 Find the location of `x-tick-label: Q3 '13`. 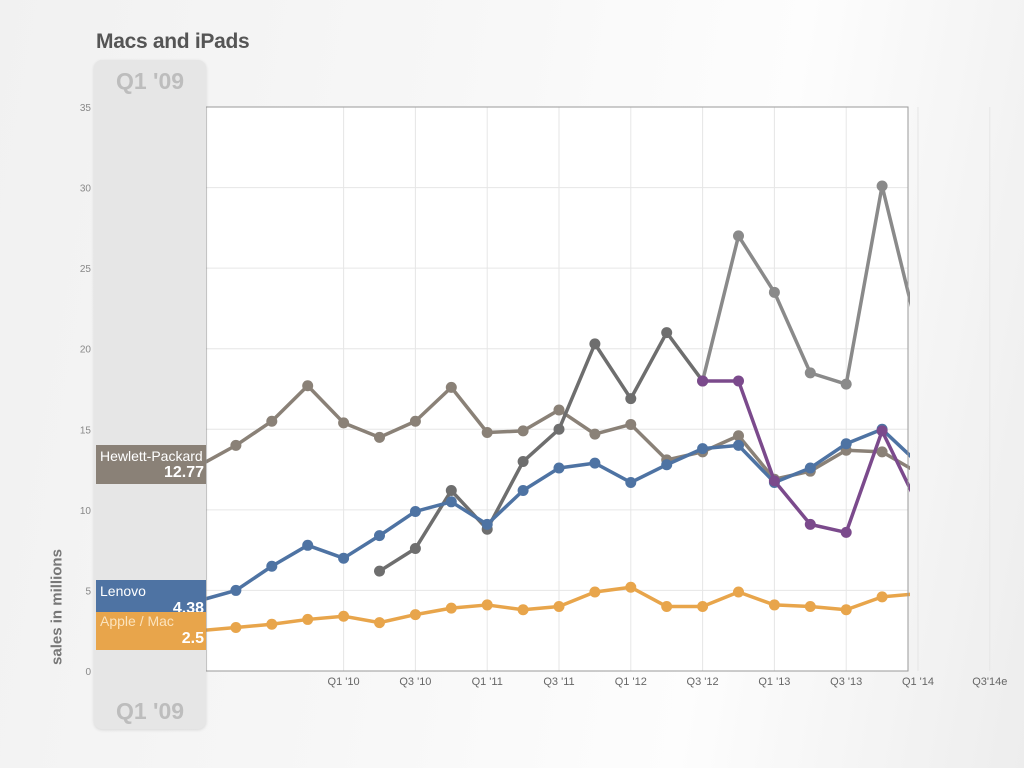

x-tick-label: Q3 '13 is located at coordinates (846, 682).